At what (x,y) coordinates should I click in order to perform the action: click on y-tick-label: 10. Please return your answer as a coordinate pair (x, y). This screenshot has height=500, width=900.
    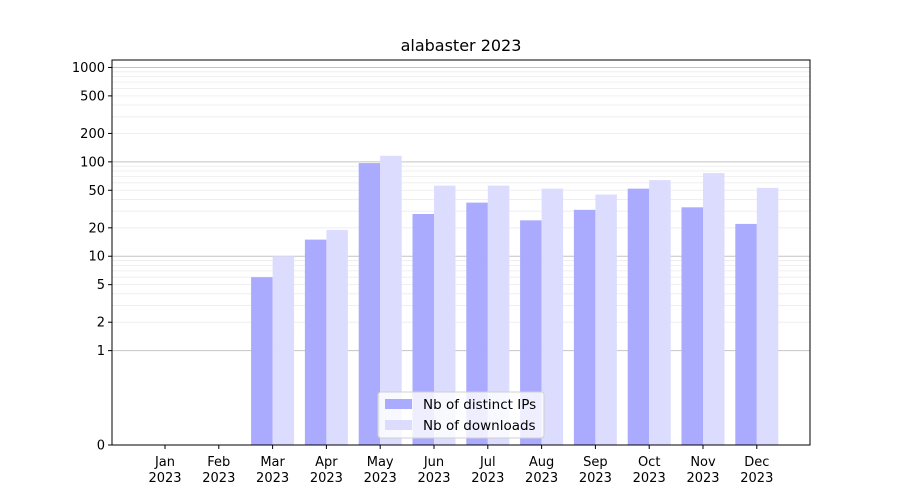
    Looking at the image, I should click on (96, 257).